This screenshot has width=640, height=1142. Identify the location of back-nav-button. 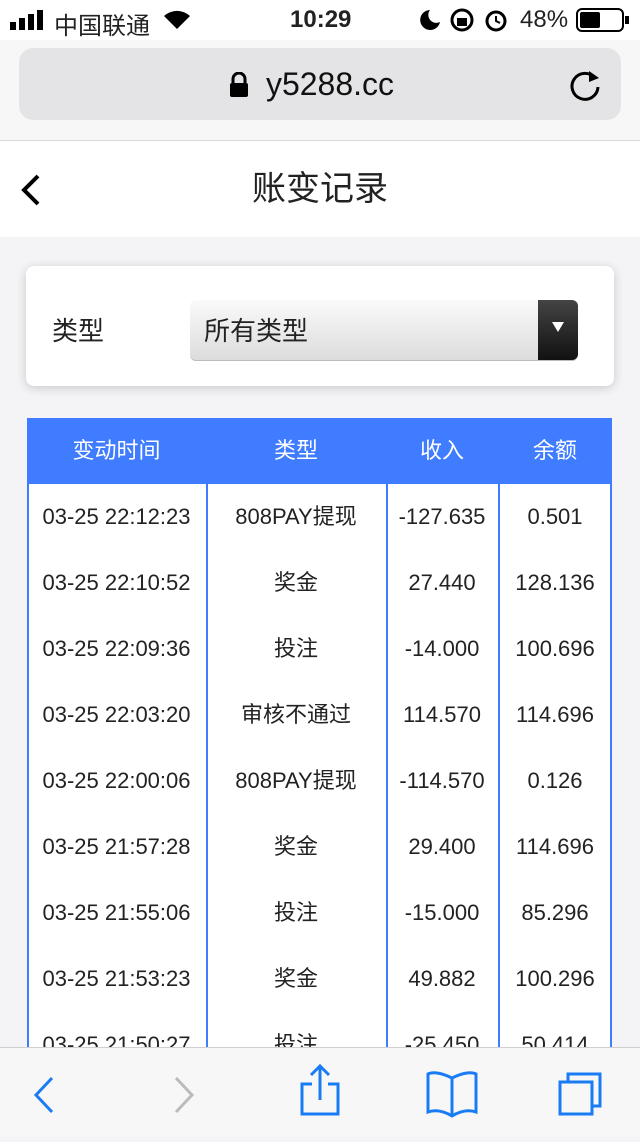
(43, 1095).